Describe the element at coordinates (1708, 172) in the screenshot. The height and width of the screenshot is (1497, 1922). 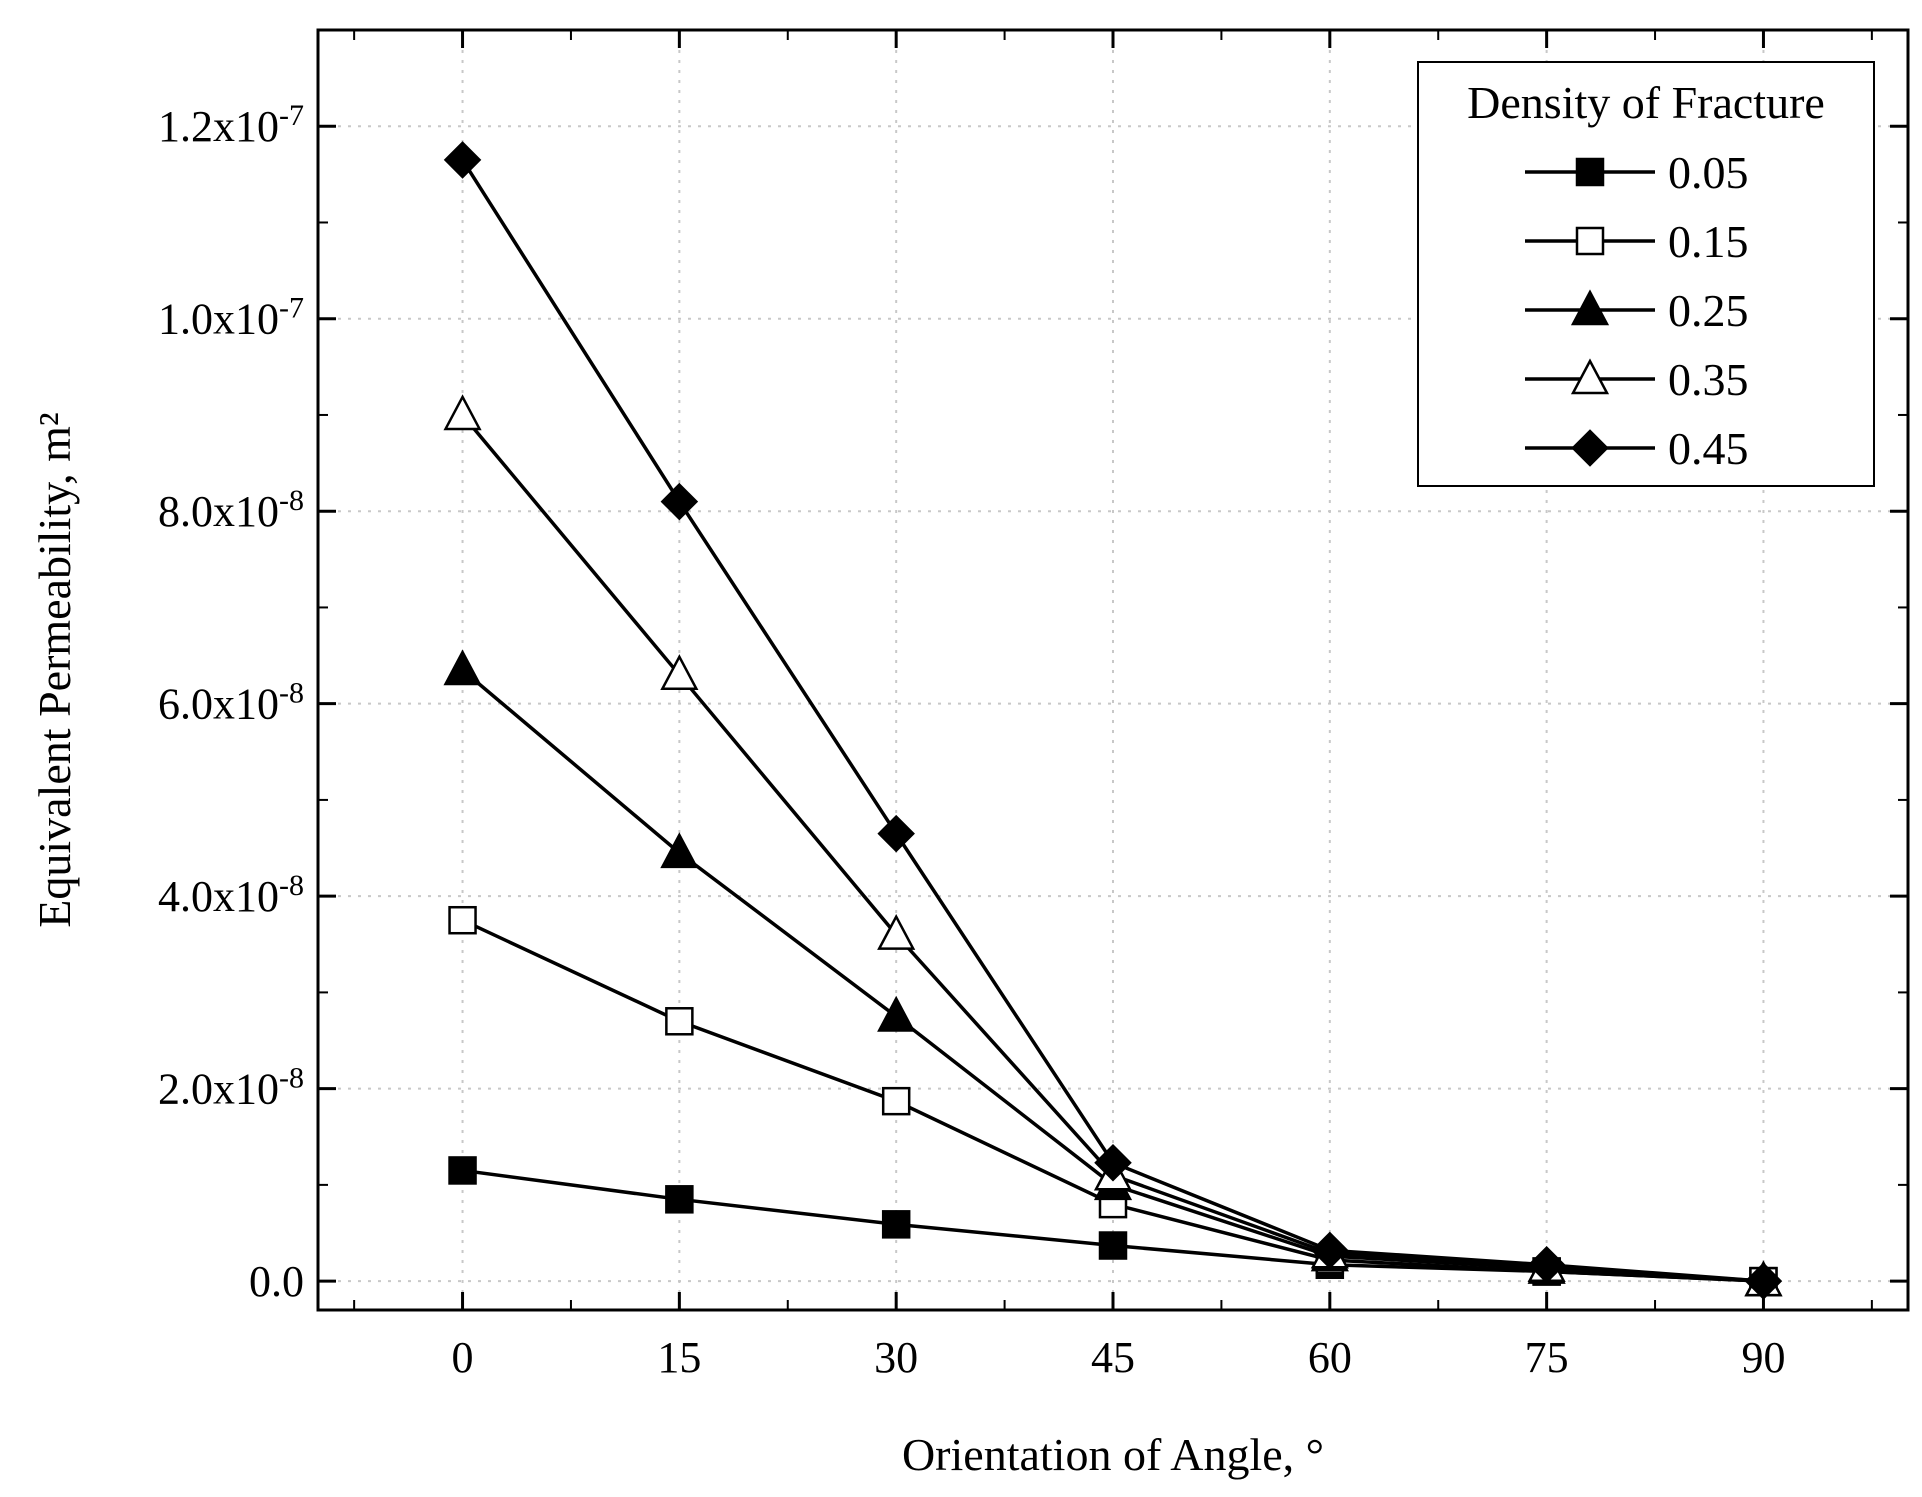
I see `legend-label: 0.05` at that location.